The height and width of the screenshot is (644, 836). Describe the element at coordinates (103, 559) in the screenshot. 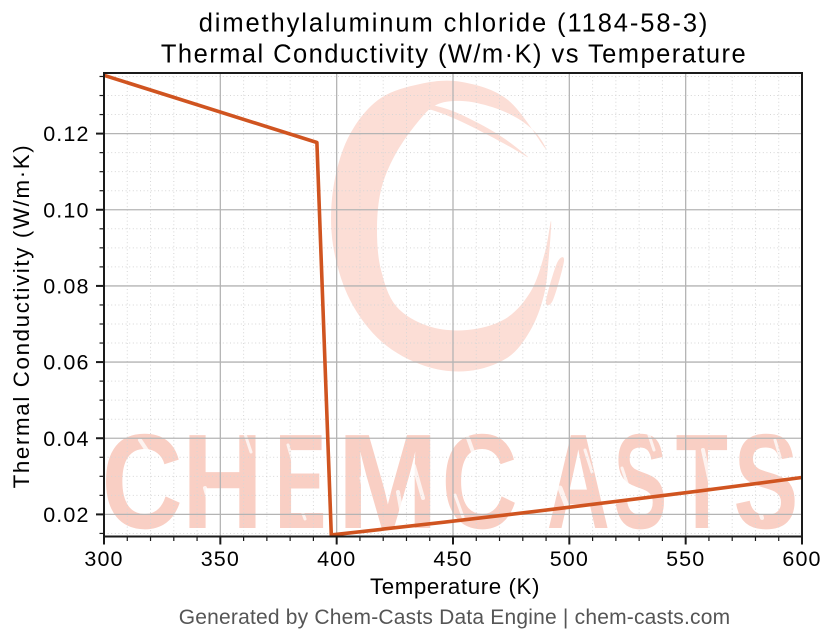

I see `svg-text: 300` at that location.